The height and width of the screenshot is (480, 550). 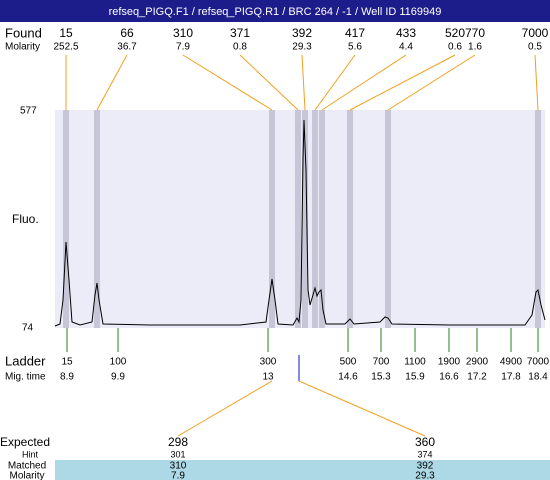 What do you see at coordinates (475, 47) in the screenshot?
I see `found-molarity: 1.6` at bounding box center [475, 47].